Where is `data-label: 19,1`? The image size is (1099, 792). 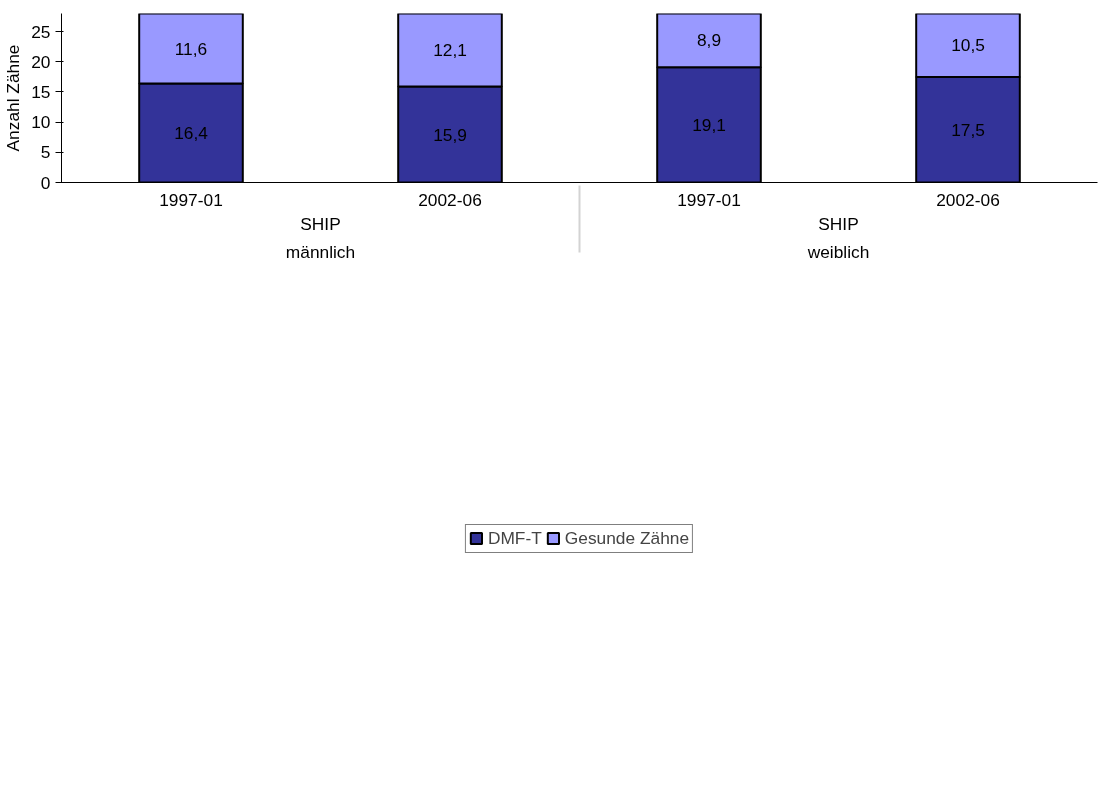 data-label: 19,1 is located at coordinates (709, 124).